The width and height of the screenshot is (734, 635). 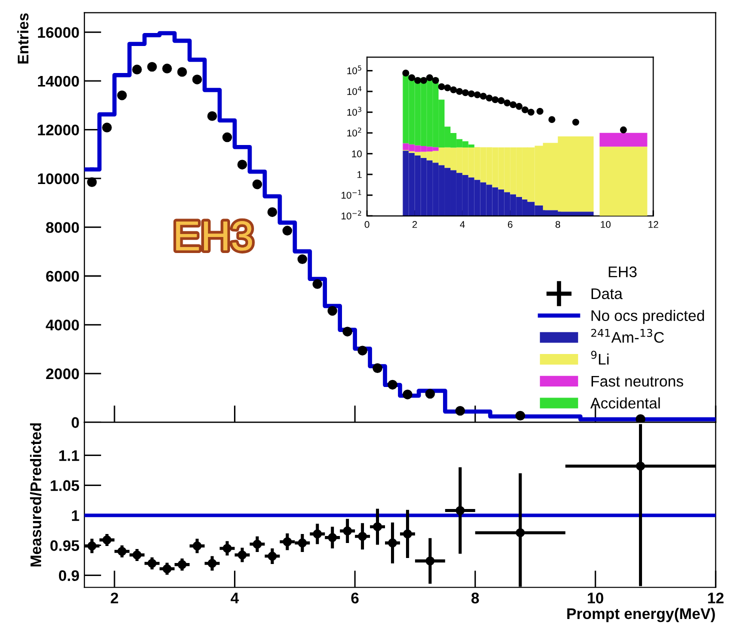 I want to click on y-tick-label: 10000, so click(x=58, y=178).